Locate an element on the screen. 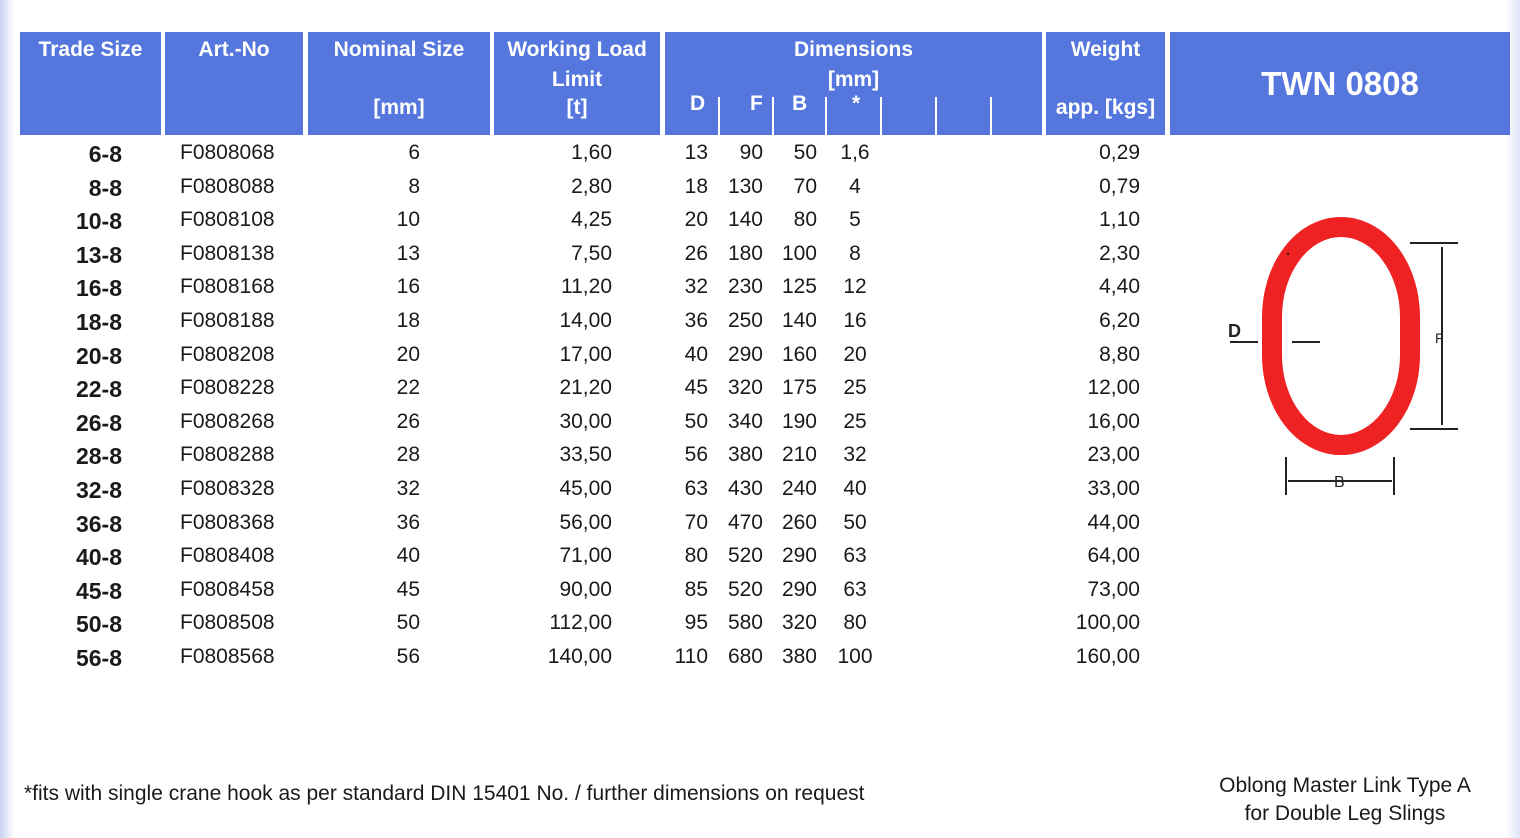 The height and width of the screenshot is (838, 1520). table-row: 18-8 F0808188 18 14,00 36 250 140 16 6,20 is located at coordinates (600, 325).